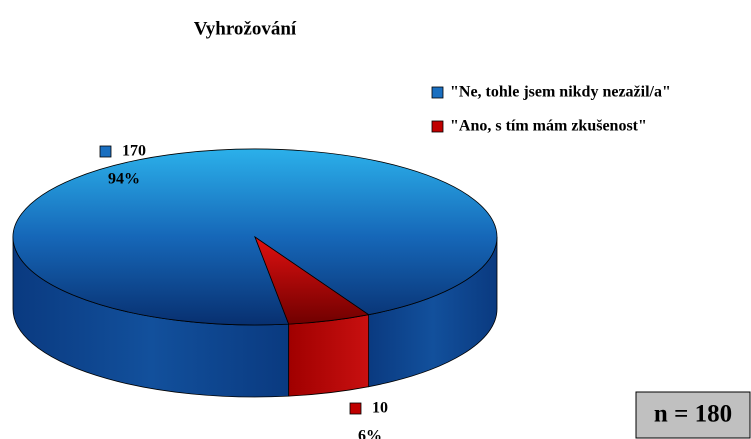 The image size is (751, 439). What do you see at coordinates (245, 28) in the screenshot?
I see `chart-title: Vyhrožování` at bounding box center [245, 28].